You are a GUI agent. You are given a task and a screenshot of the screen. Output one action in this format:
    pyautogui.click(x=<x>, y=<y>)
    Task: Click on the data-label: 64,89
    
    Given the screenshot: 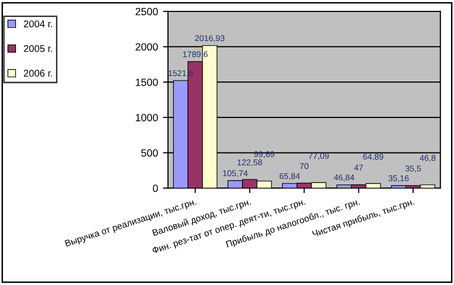 What is the action you would take?
    pyautogui.click(x=373, y=157)
    